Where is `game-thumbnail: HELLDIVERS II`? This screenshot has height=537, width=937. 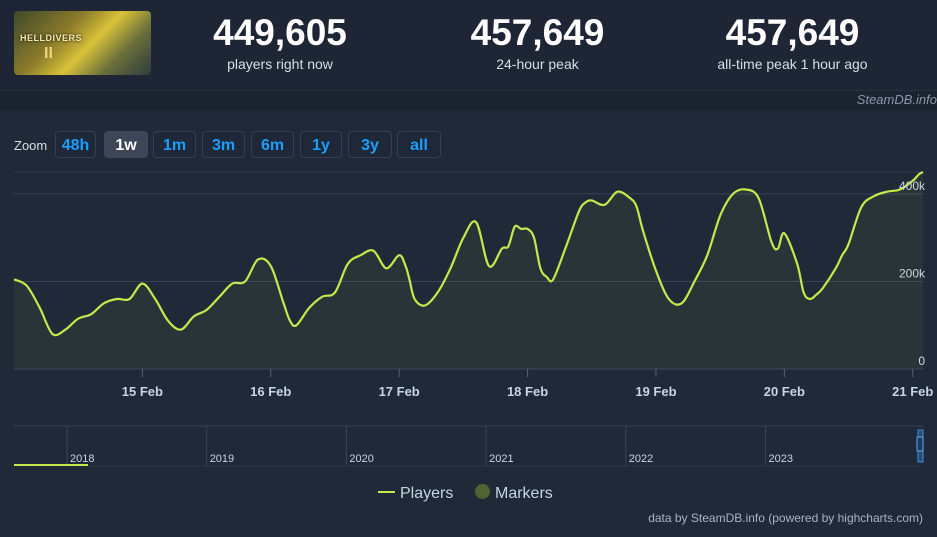
game-thumbnail: HELLDIVERS II is located at coordinates (82, 43).